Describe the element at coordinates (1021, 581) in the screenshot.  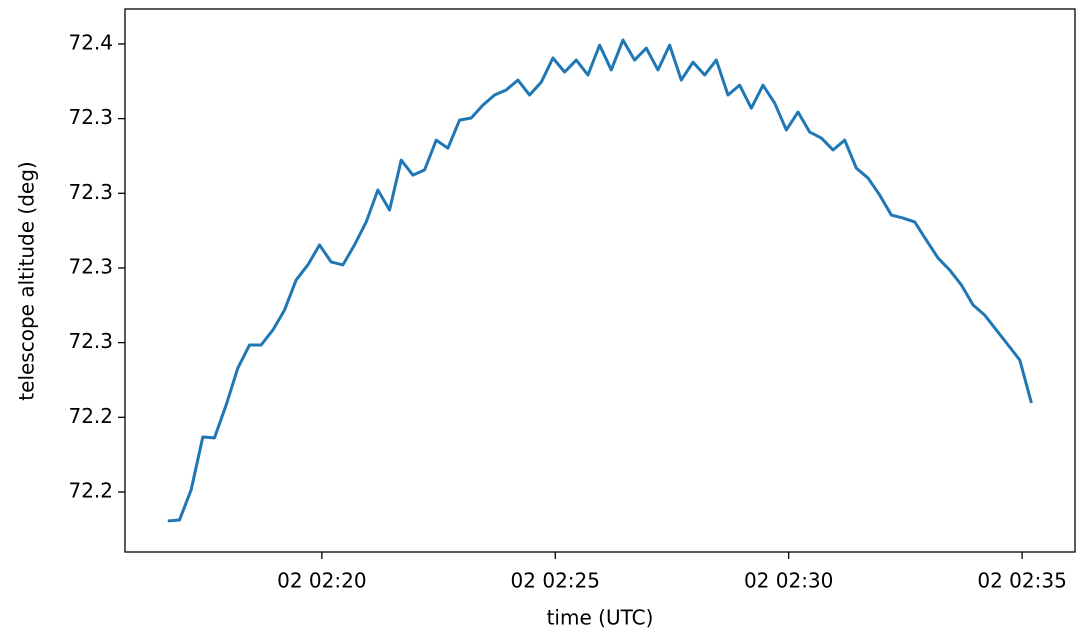
I see `x-tick-label: 02 02:35` at that location.